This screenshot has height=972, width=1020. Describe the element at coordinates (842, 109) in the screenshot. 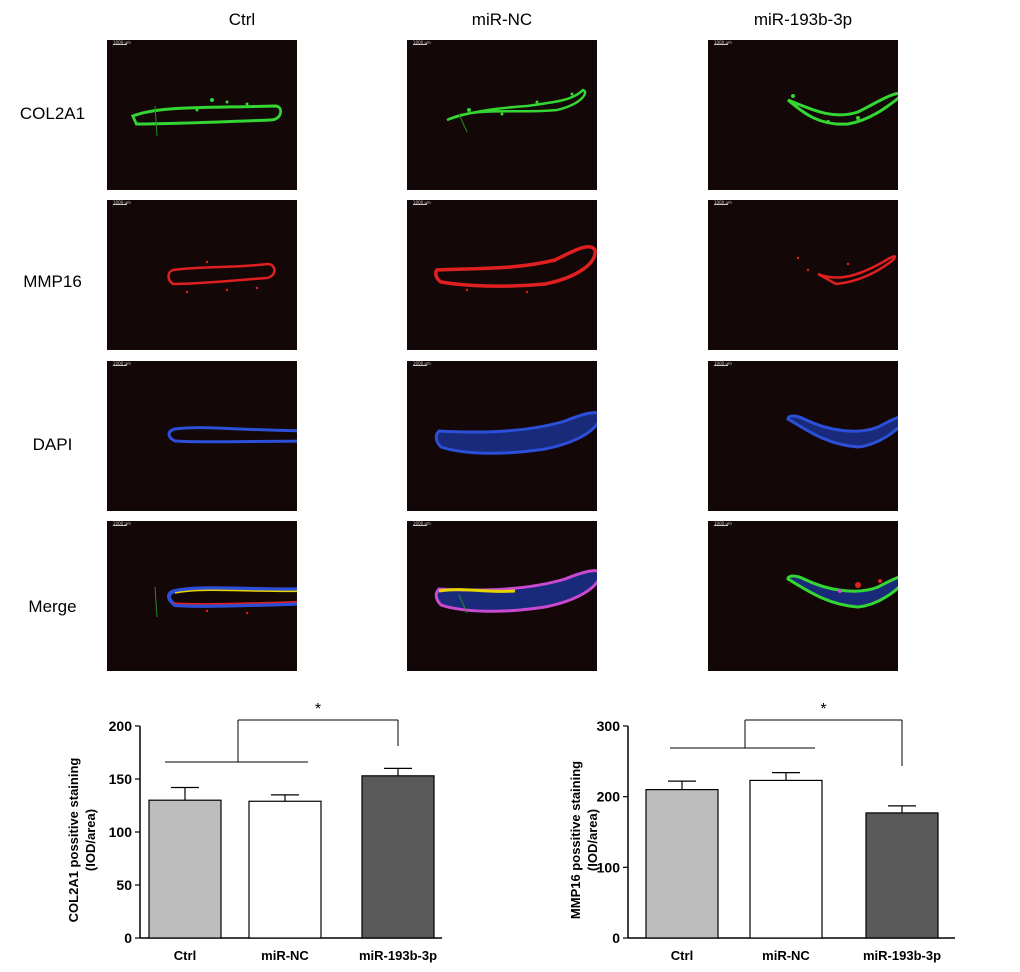

I see `col2a1-stain-mir-193b-3p` at that location.